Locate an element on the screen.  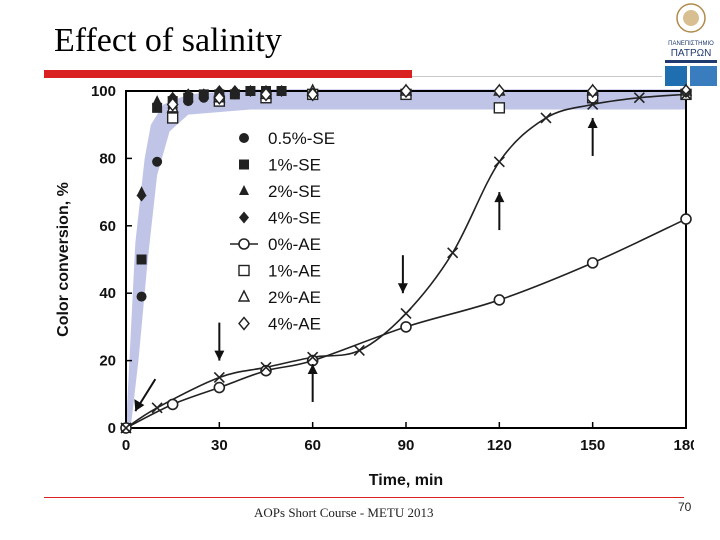
footer-text: AOPs Short Course - METU 2013 is located at coordinates (344, 512).